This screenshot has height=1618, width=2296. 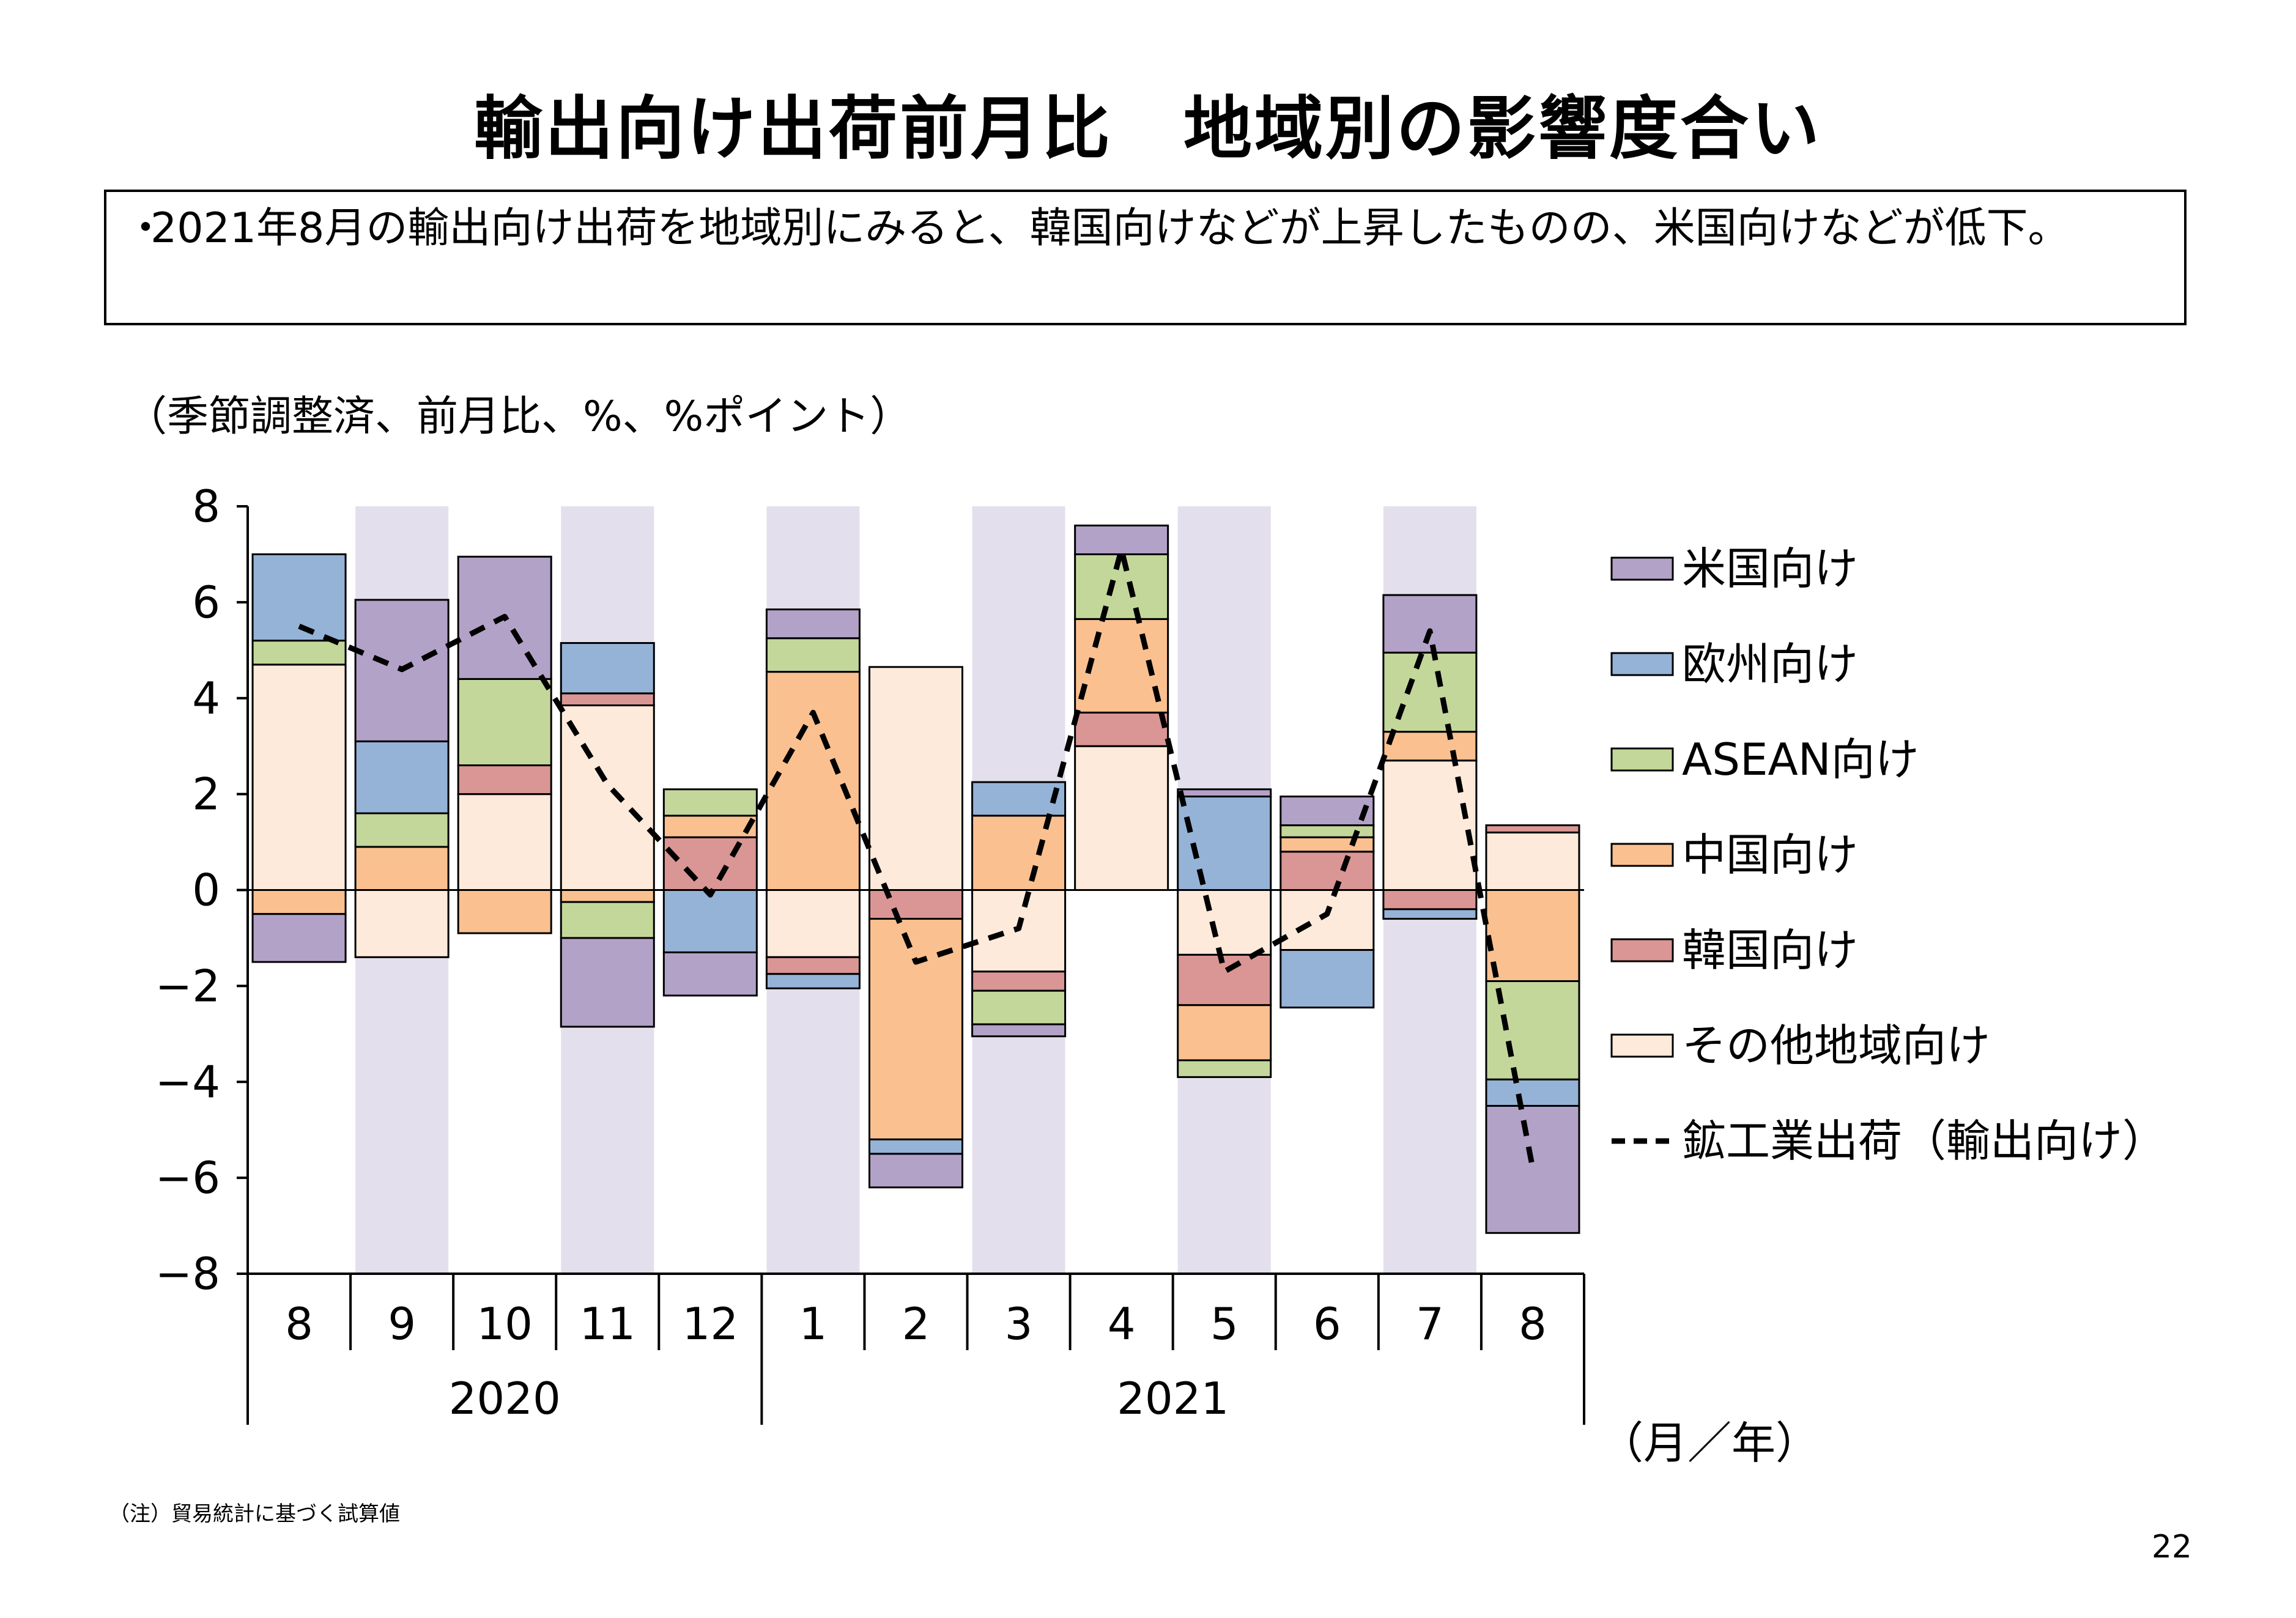 What do you see at coordinates (607, 1324) in the screenshot?
I see `x-tick-label: 11` at bounding box center [607, 1324].